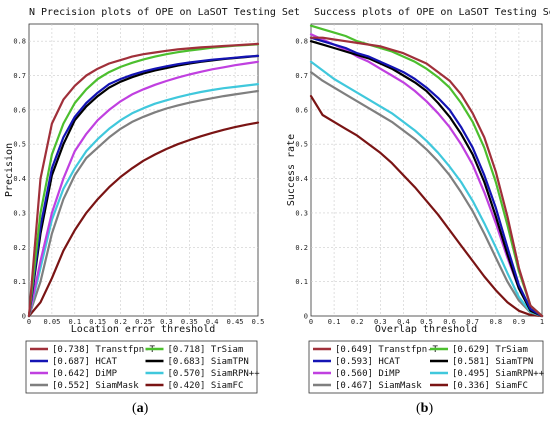 The image size is (550, 422). I want to click on legend-entry: [0.683] SiamTPN, so click(208, 362).